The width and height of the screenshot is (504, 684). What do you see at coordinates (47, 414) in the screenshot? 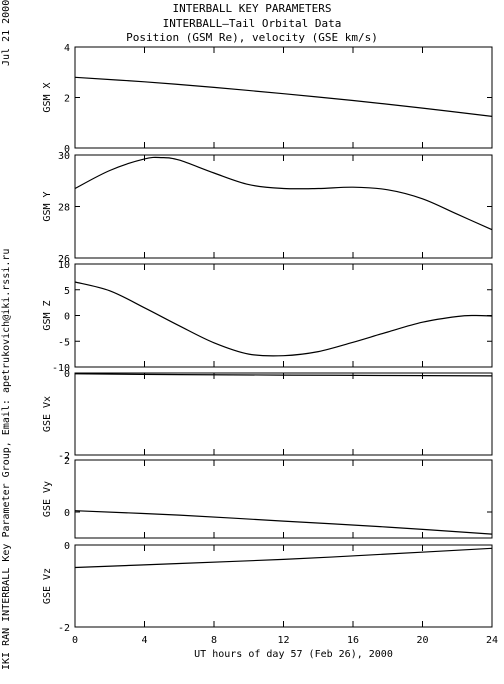
I see `y-axis-label-gse-vx: GSE Vx` at bounding box center [47, 414].